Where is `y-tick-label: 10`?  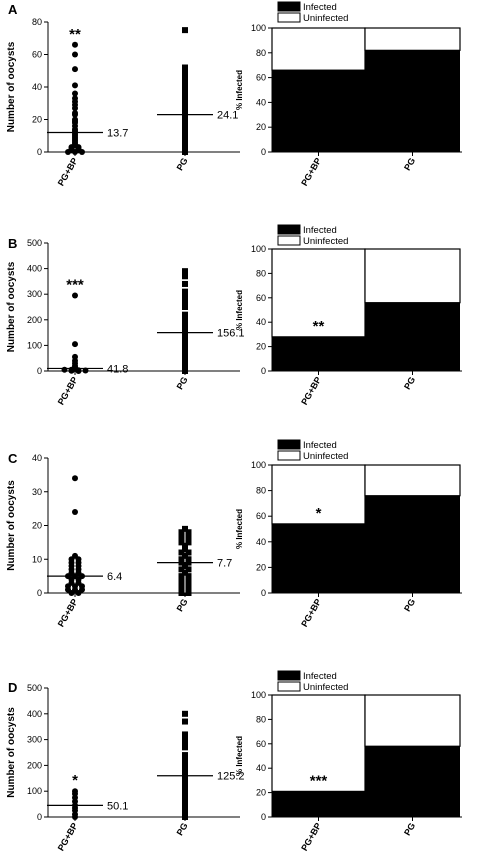
y-tick-label: 10 is located at coordinates (37, 559).